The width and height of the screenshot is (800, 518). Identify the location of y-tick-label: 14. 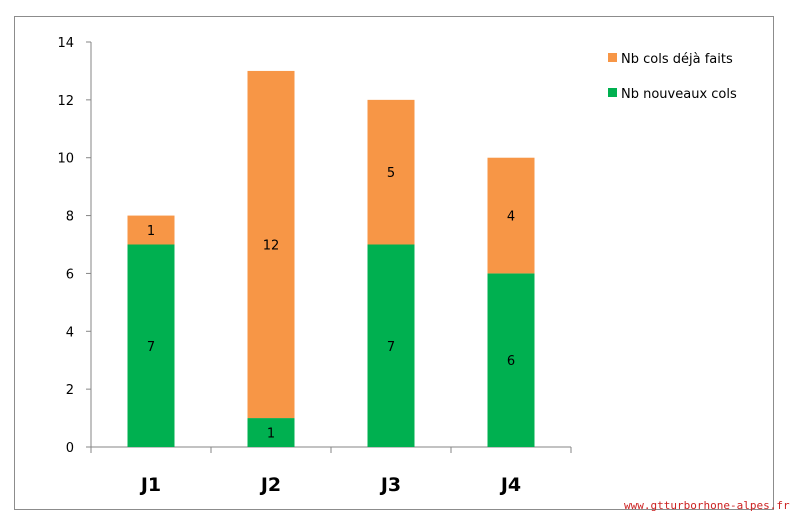
(65, 43).